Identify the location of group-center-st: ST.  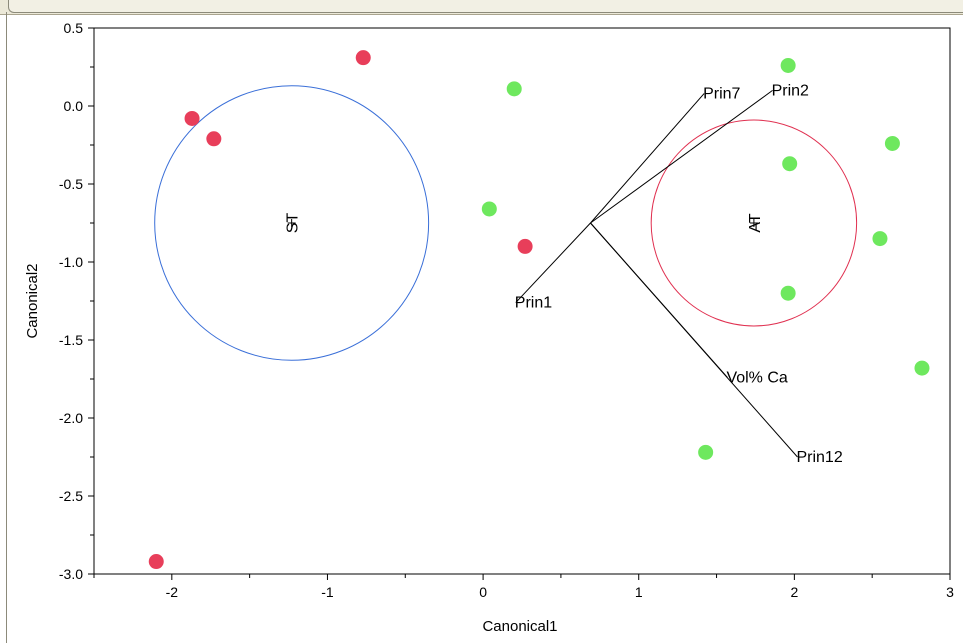
(293, 223).